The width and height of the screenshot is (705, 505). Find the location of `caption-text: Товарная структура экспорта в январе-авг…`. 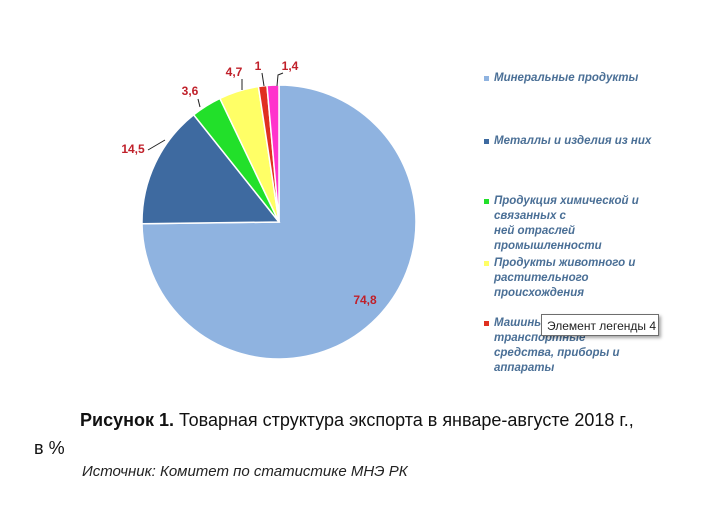

caption-text: Товарная структура экспорта в январе-авг… is located at coordinates (403, 420).